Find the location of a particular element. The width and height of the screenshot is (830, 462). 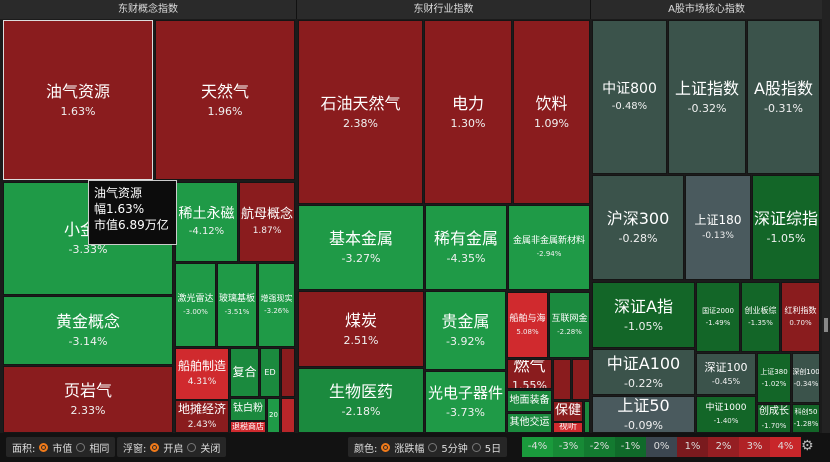

treemap-tile: 20 is located at coordinates (273, 415).